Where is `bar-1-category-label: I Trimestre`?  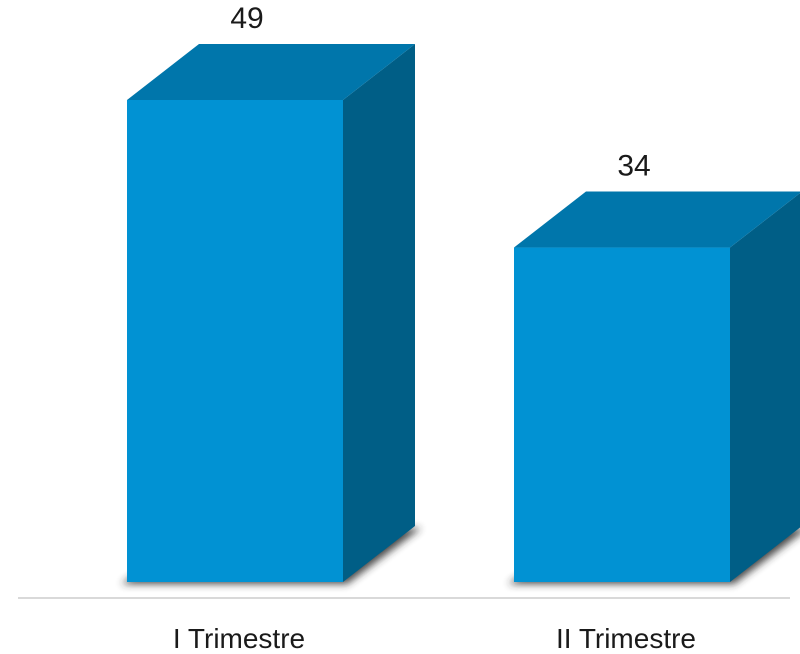 bar-1-category-label: I Trimestre is located at coordinates (239, 638).